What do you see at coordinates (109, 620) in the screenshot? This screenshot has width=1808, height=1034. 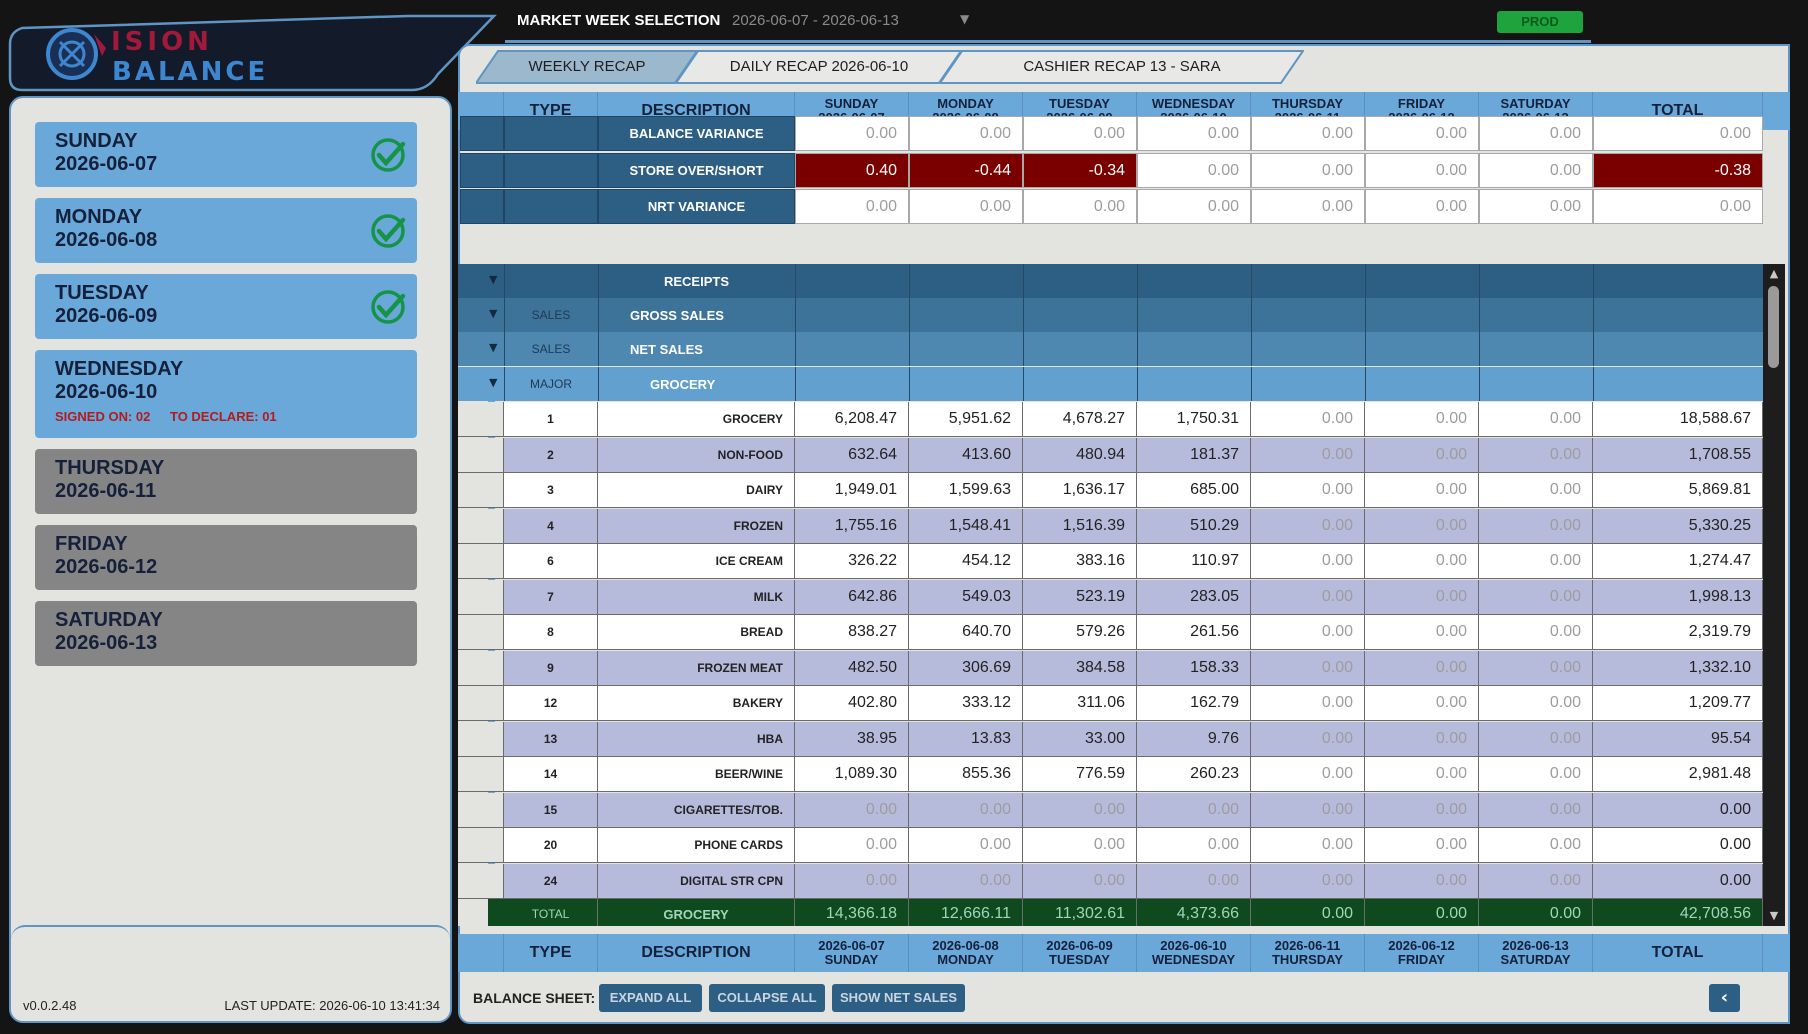 I see `day-name: SATURDAY` at bounding box center [109, 620].